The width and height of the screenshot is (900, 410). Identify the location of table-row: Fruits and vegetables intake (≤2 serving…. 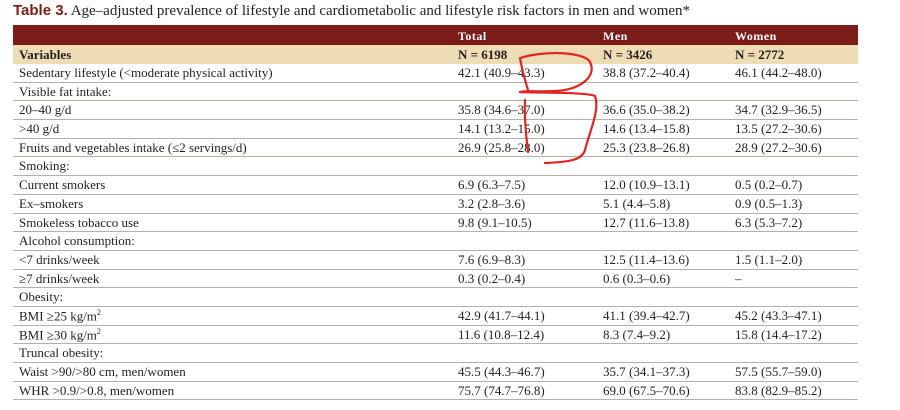
(435, 148).